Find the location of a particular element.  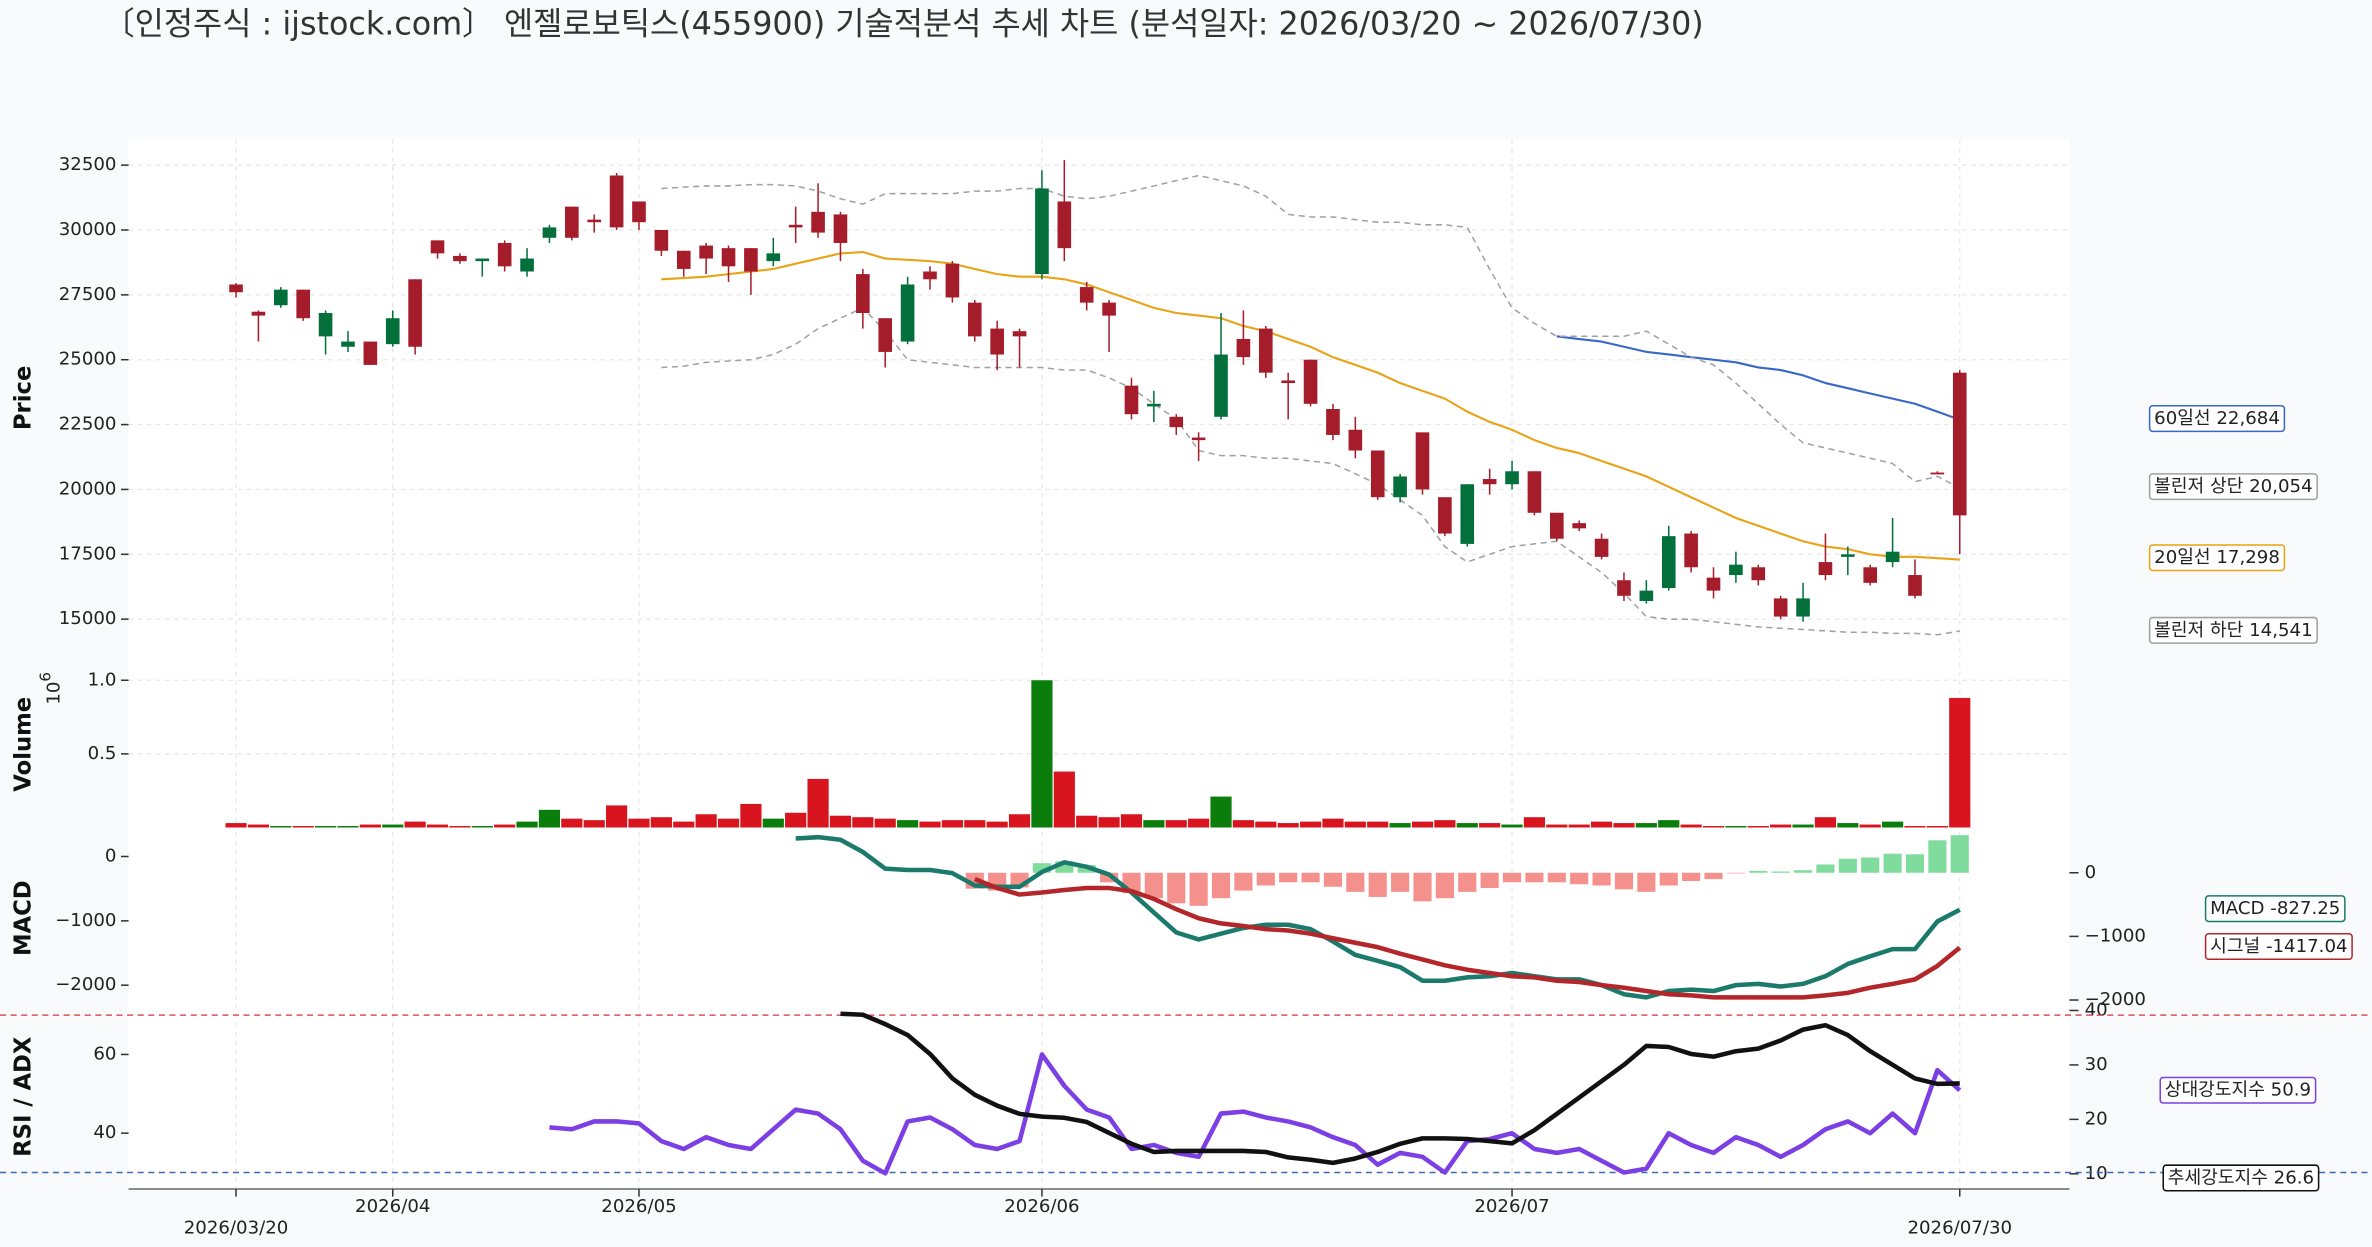

y-axis-title: RSI / ADX is located at coordinates (24, 1096).